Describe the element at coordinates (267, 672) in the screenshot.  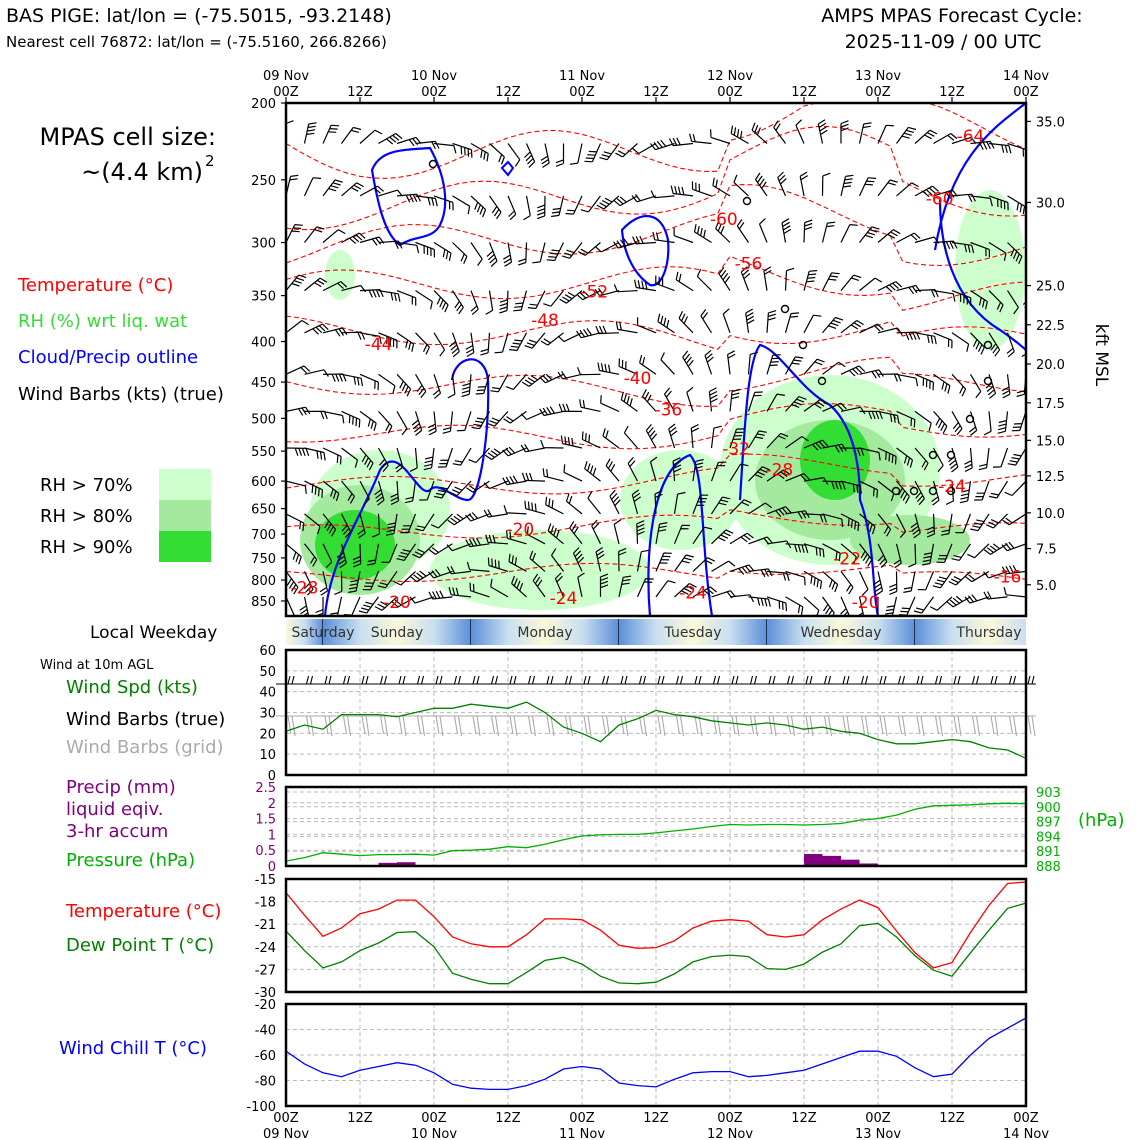
I see `y-tick-label: 50` at that location.